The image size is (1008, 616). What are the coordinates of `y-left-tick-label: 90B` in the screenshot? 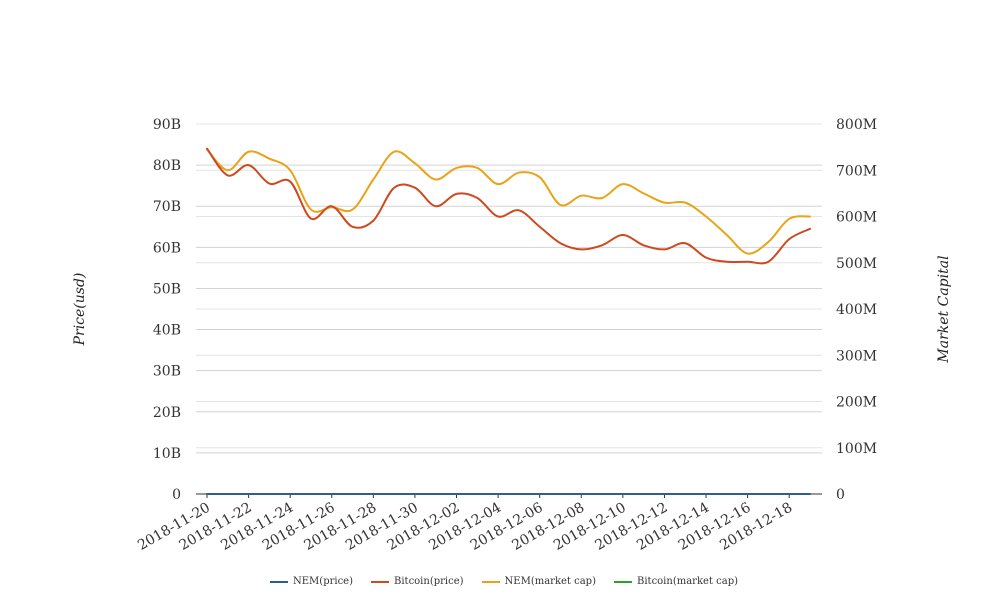 It's located at (167, 125).